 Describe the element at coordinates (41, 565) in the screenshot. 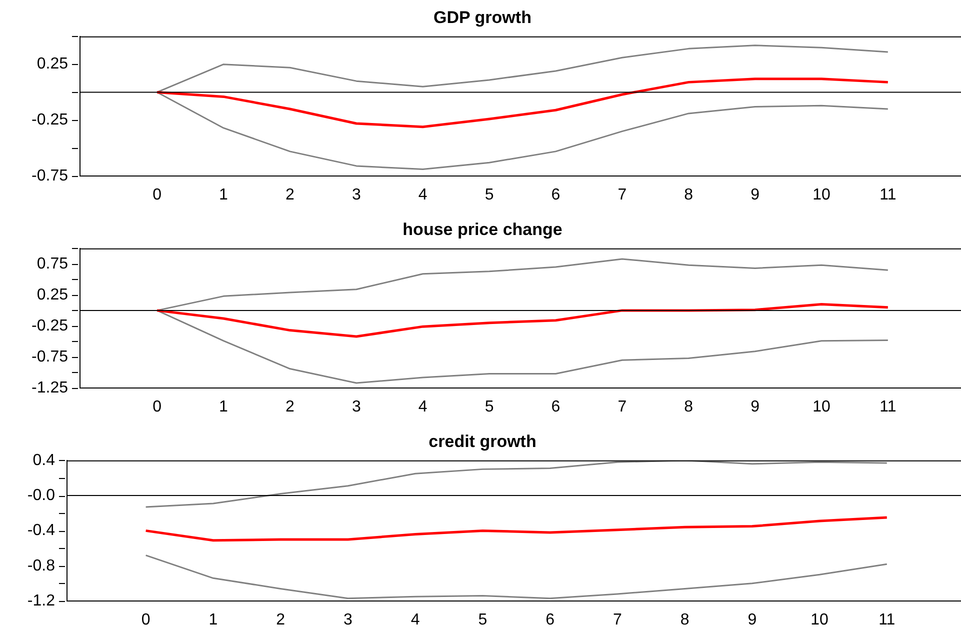

I see `y-tick-label: -0.8` at that location.